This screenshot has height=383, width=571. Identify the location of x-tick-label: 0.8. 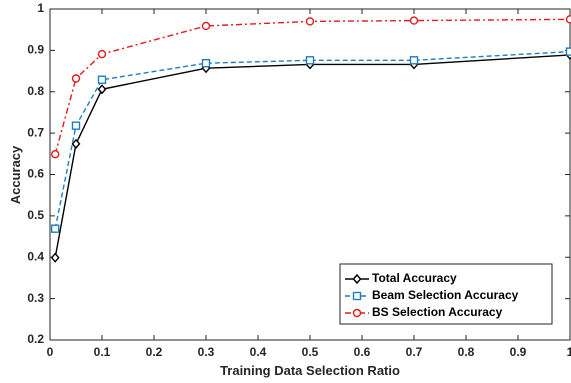
(466, 352).